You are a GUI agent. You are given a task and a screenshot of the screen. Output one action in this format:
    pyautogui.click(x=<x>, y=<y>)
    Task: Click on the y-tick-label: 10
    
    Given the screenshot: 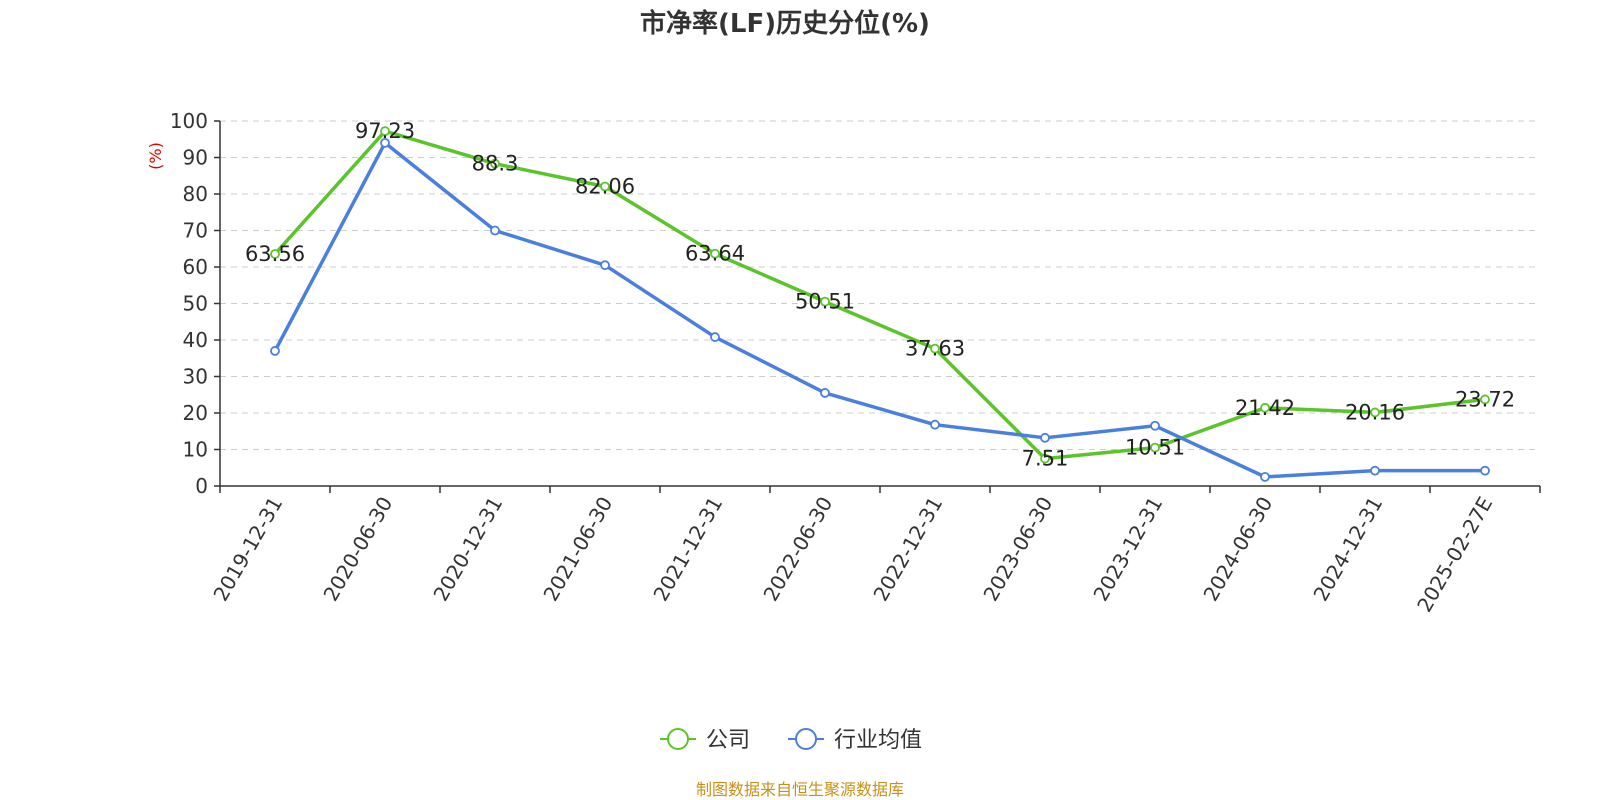 What is the action you would take?
    pyautogui.click(x=195, y=450)
    